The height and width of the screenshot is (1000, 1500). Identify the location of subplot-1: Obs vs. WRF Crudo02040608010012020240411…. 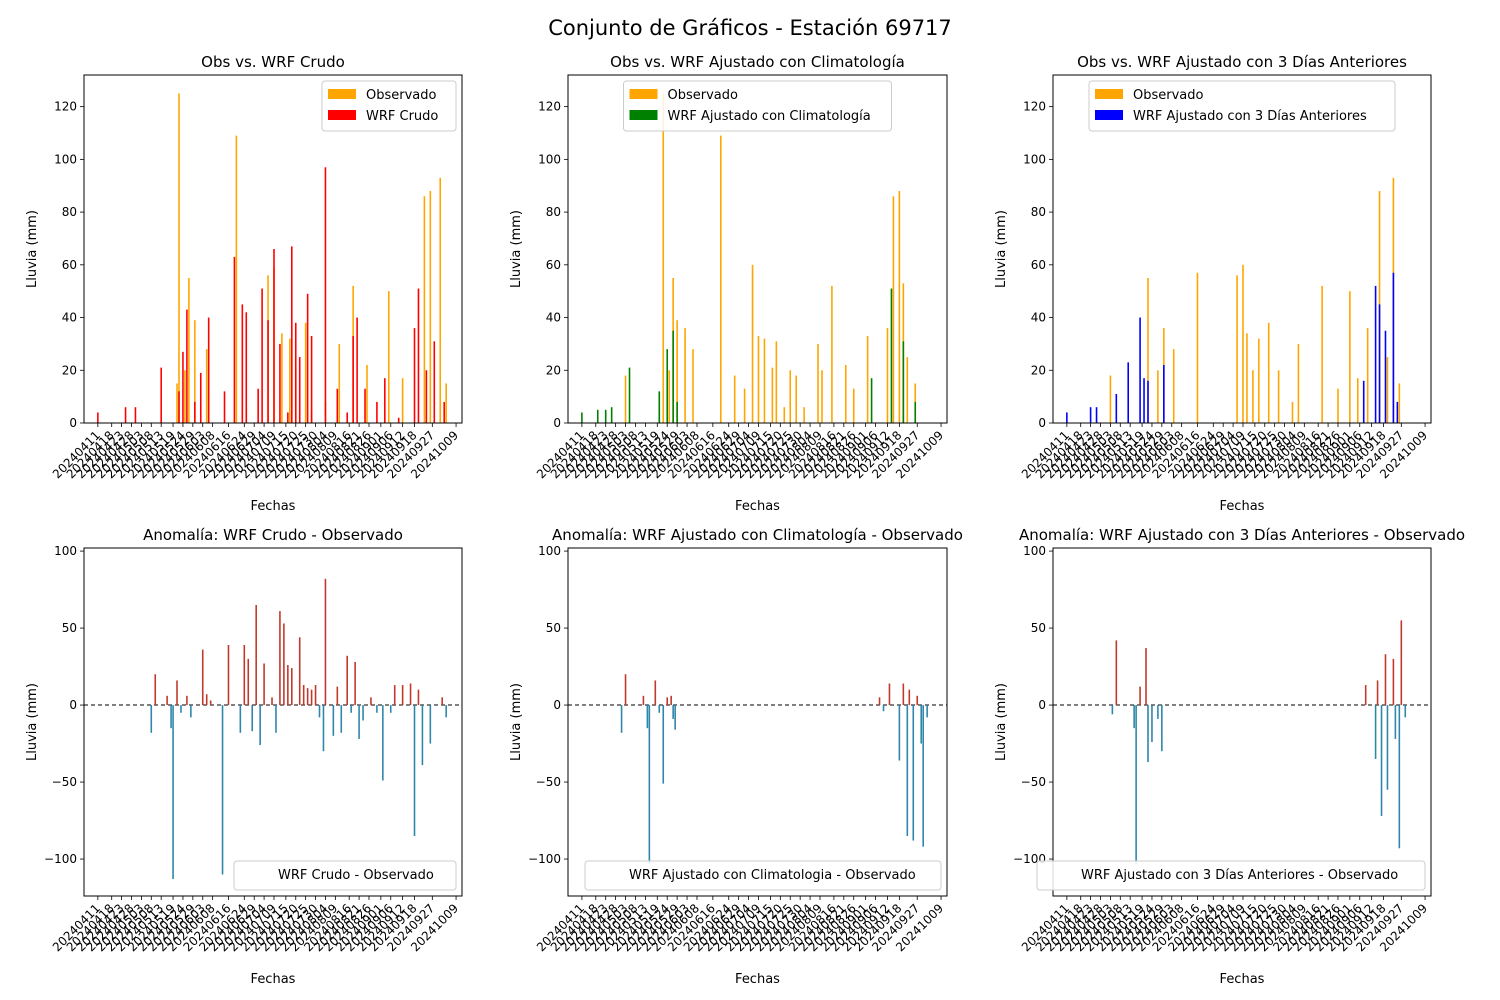
(244, 283).